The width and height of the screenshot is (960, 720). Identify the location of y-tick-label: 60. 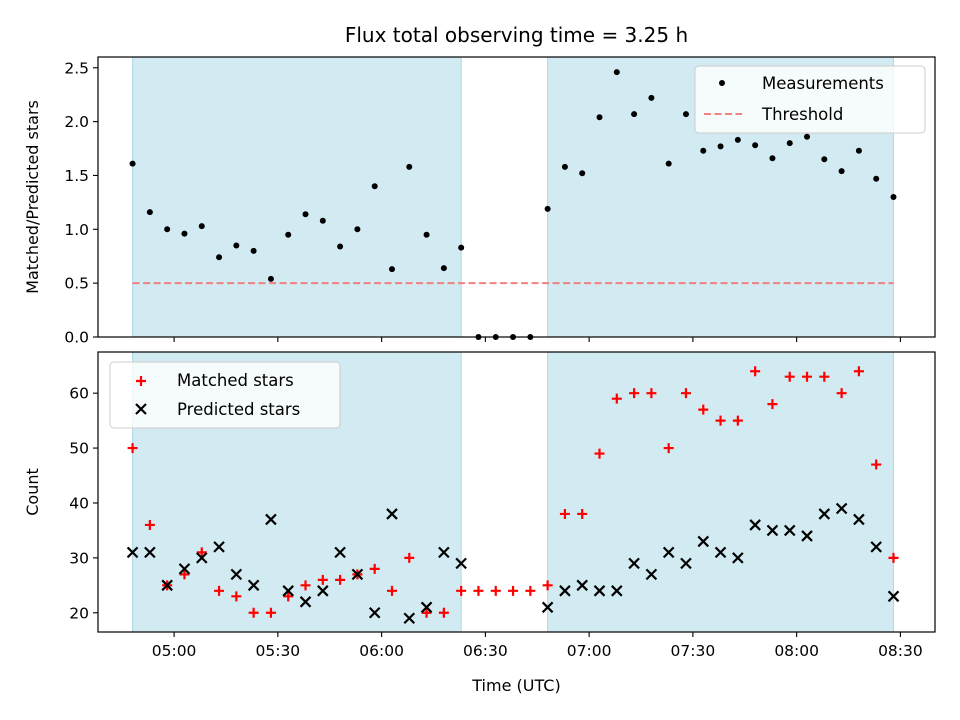
(79, 394).